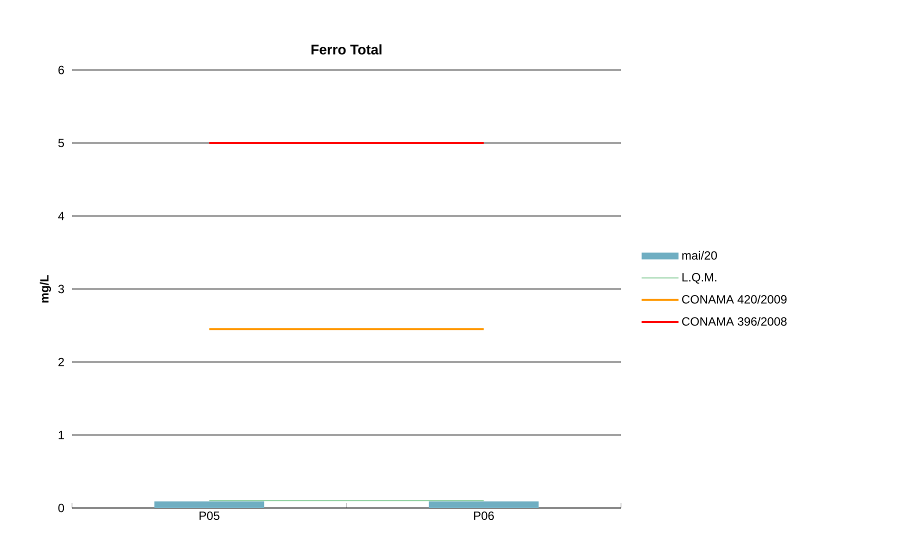 This screenshot has height=545, width=911. Describe the element at coordinates (347, 49) in the screenshot. I see `chart-title: Ferro Total` at that location.